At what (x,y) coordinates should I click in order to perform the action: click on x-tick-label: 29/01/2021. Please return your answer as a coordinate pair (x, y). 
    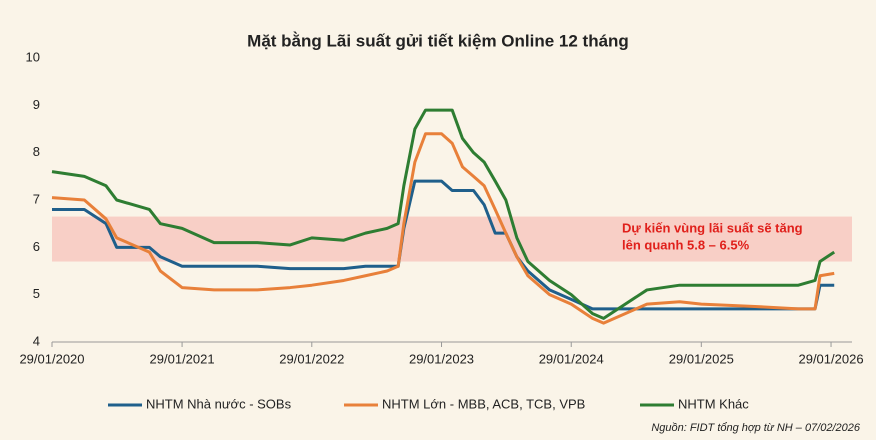
    Looking at the image, I should click on (182, 358).